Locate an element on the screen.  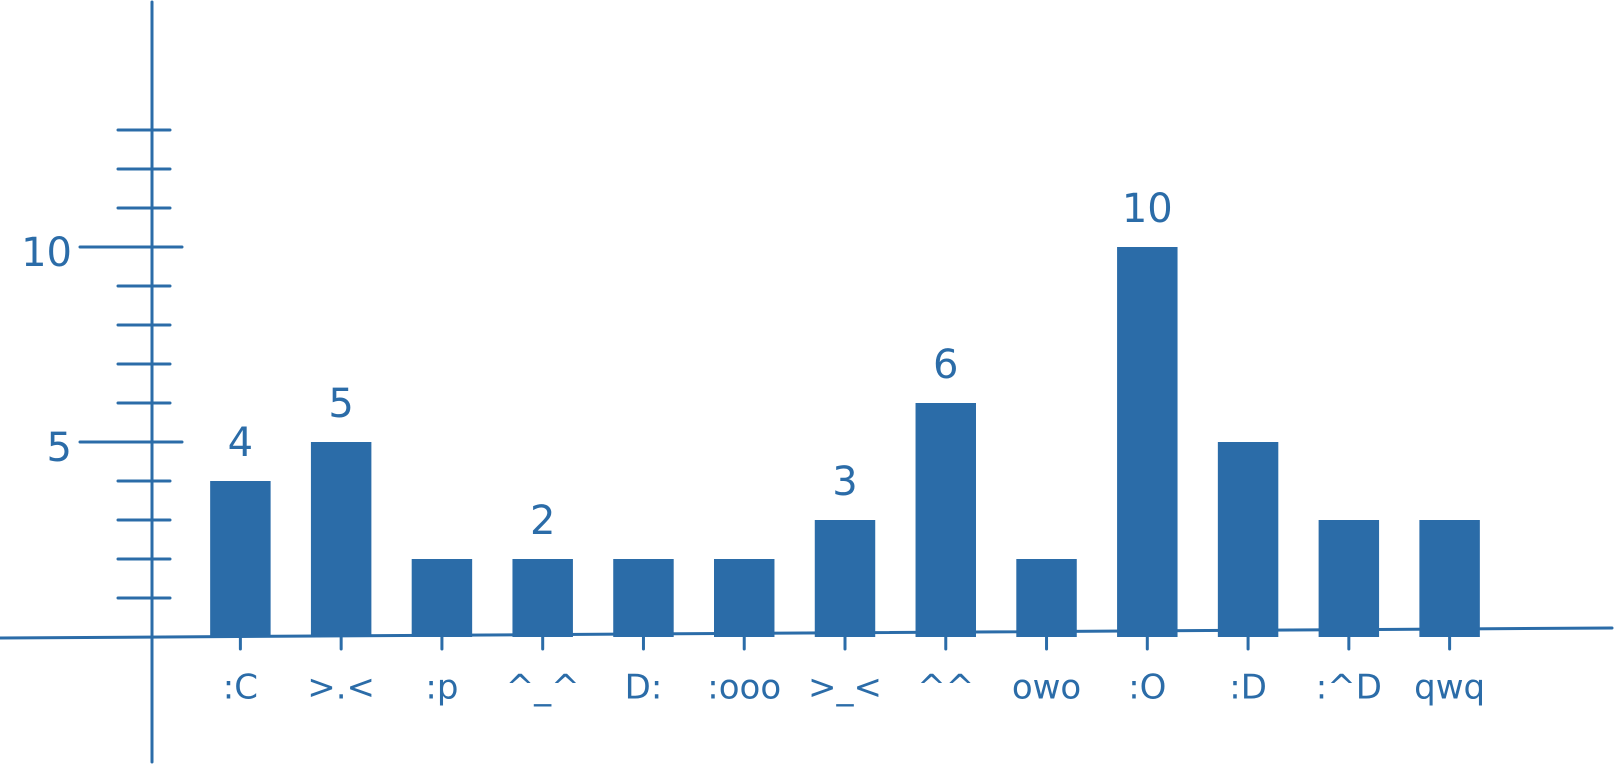
x-tick-label: :ooo is located at coordinates (744, 688).